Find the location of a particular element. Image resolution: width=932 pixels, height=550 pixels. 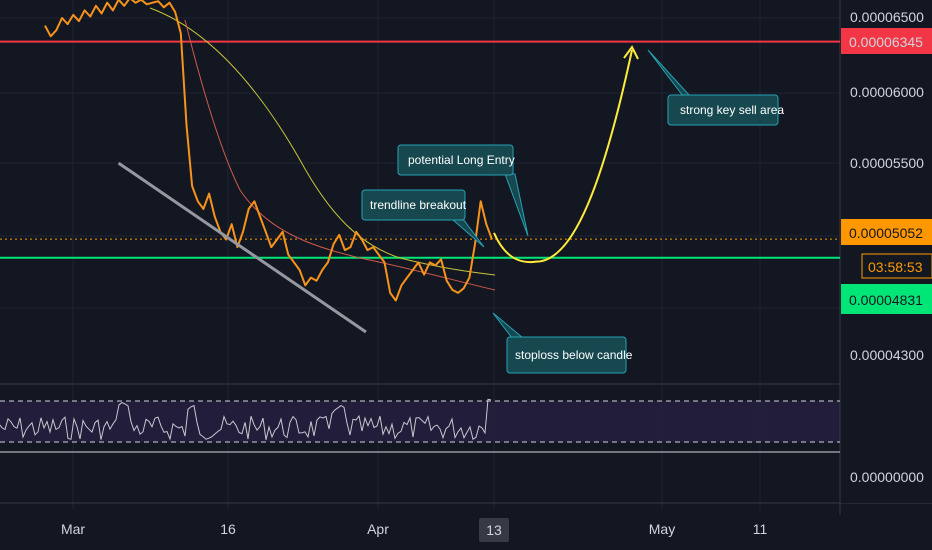

annotation-label: strong key sell area is located at coordinates (732, 110).